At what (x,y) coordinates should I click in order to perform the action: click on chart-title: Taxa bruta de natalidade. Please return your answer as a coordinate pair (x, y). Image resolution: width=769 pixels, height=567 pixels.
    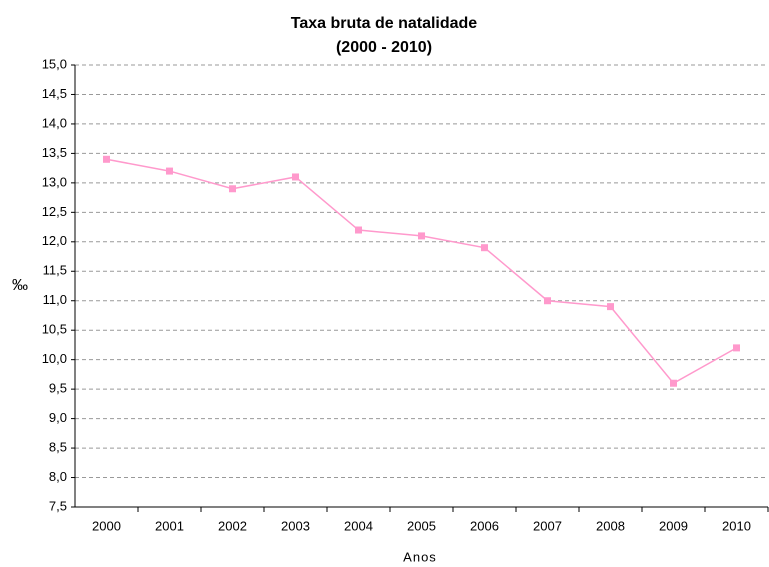
    Looking at the image, I should click on (384, 23).